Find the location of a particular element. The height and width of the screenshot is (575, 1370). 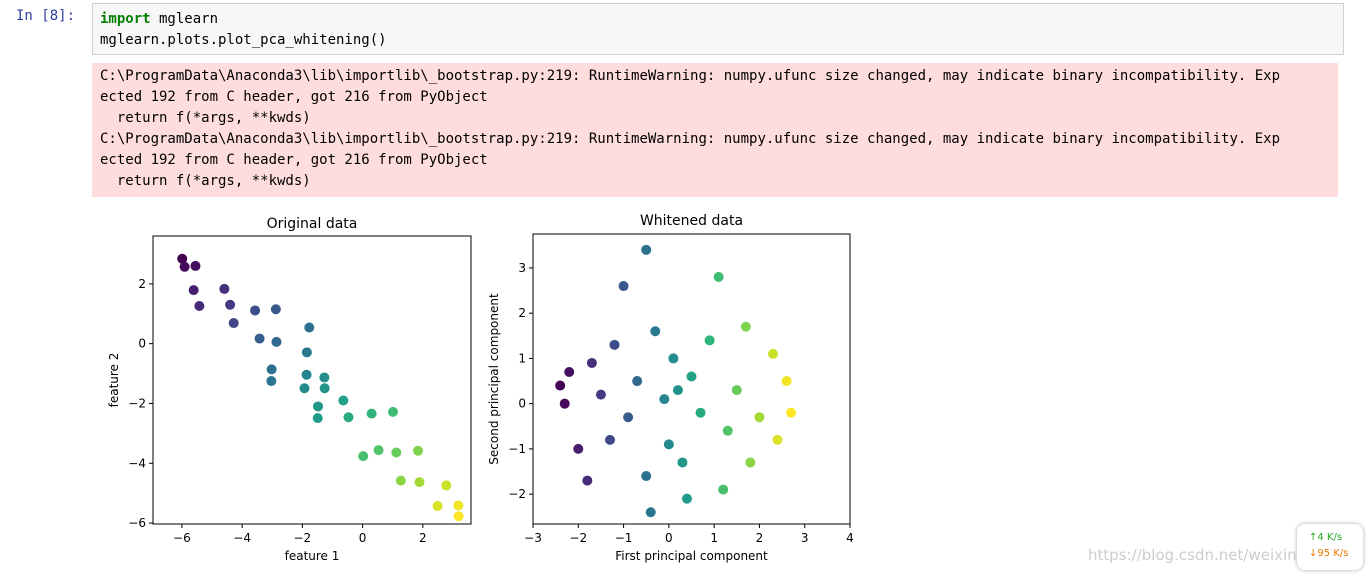

y-tick-label: 0 is located at coordinates (142, 344).